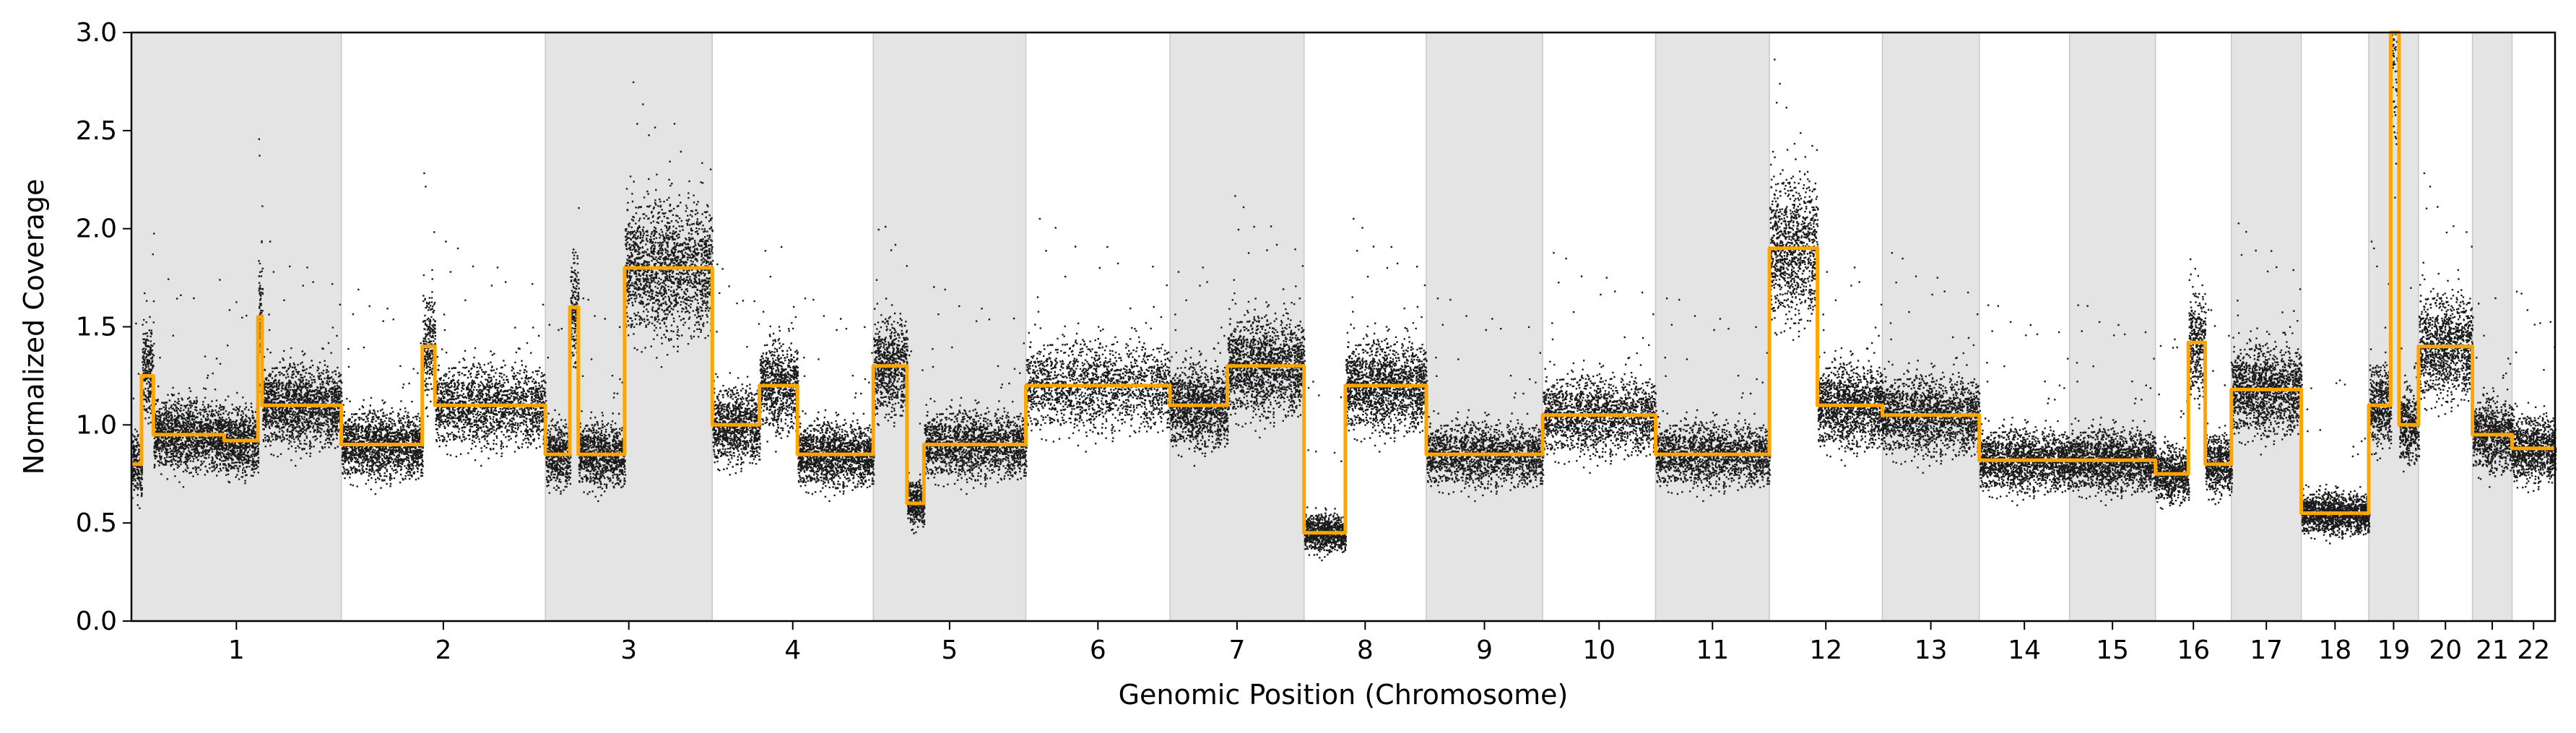  Describe the element at coordinates (949, 650) in the screenshot. I see `x-tick-label: 5` at that location.